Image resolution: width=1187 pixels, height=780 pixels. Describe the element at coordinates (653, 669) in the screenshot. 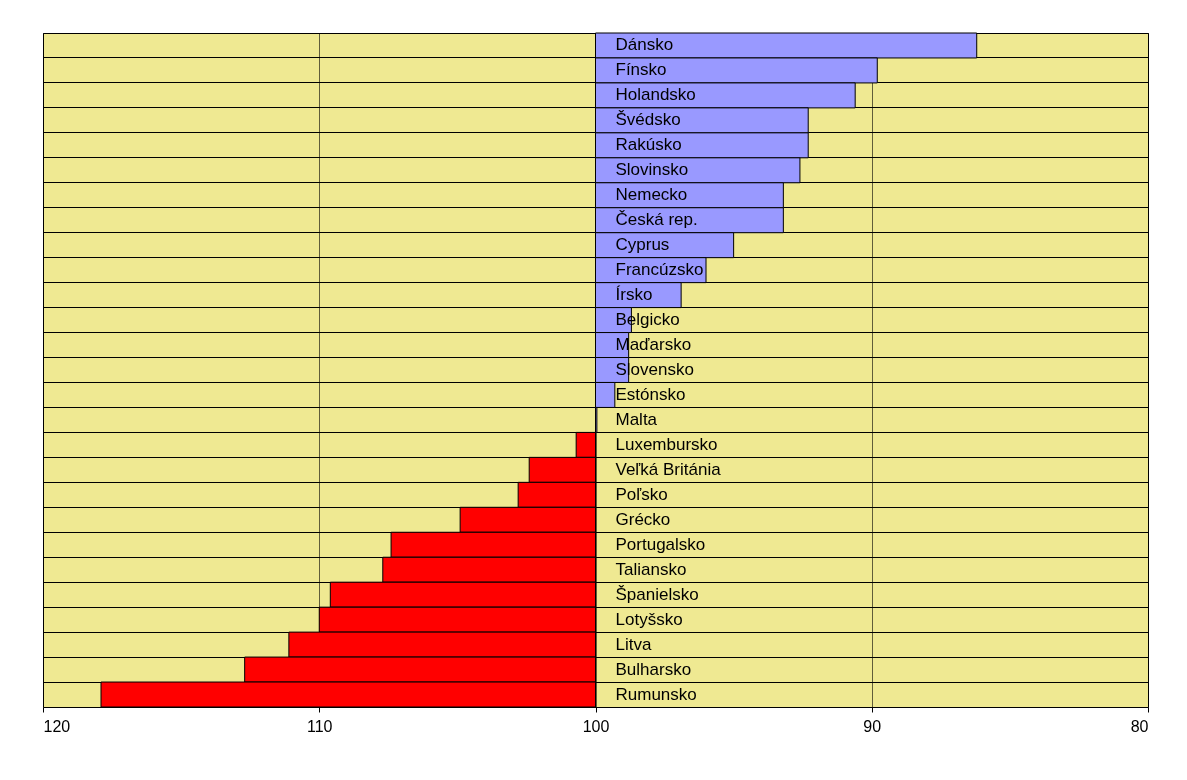

I see `y-tick-label: Bulharsko` at that location.